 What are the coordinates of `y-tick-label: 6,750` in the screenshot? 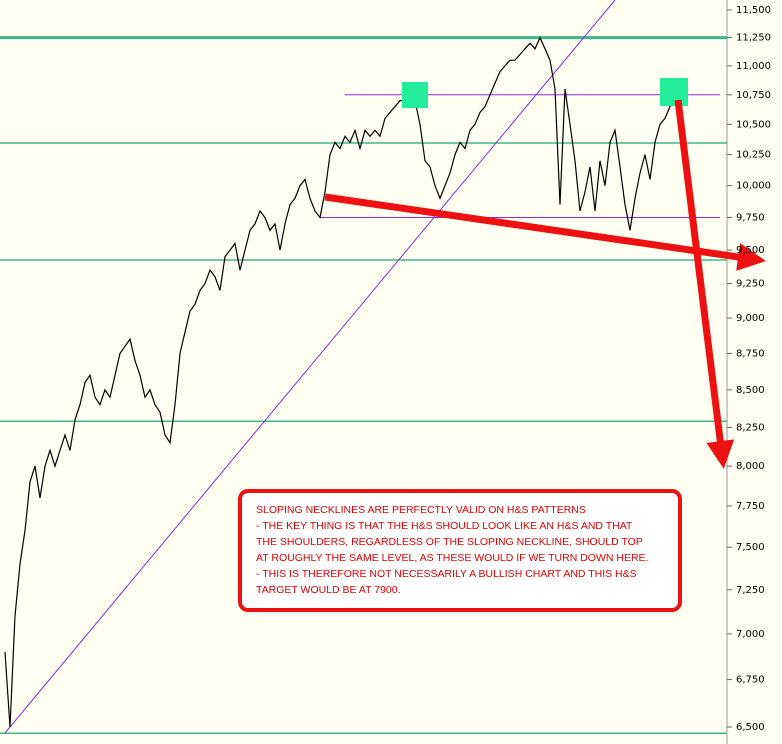 It's located at (750, 680).